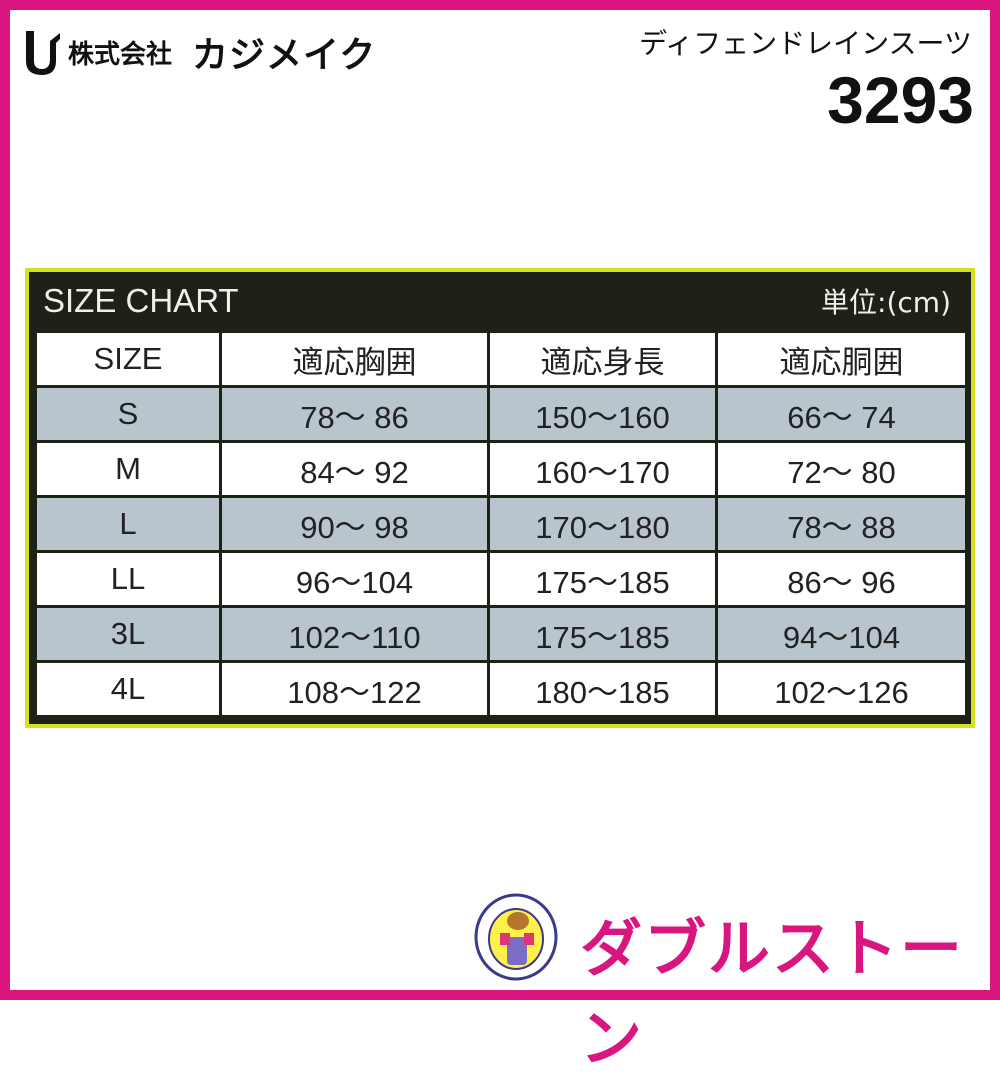 This screenshot has width=1000, height=1078. I want to click on column-header: 適応身長, so click(602, 359).